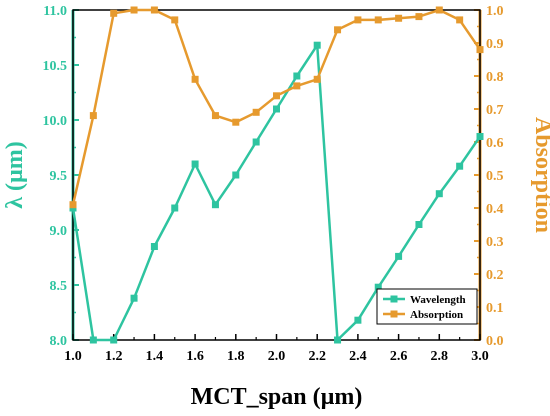  Describe the element at coordinates (15, 175) in the screenshot. I see `y-axis-left-title: λ (µm)` at that location.